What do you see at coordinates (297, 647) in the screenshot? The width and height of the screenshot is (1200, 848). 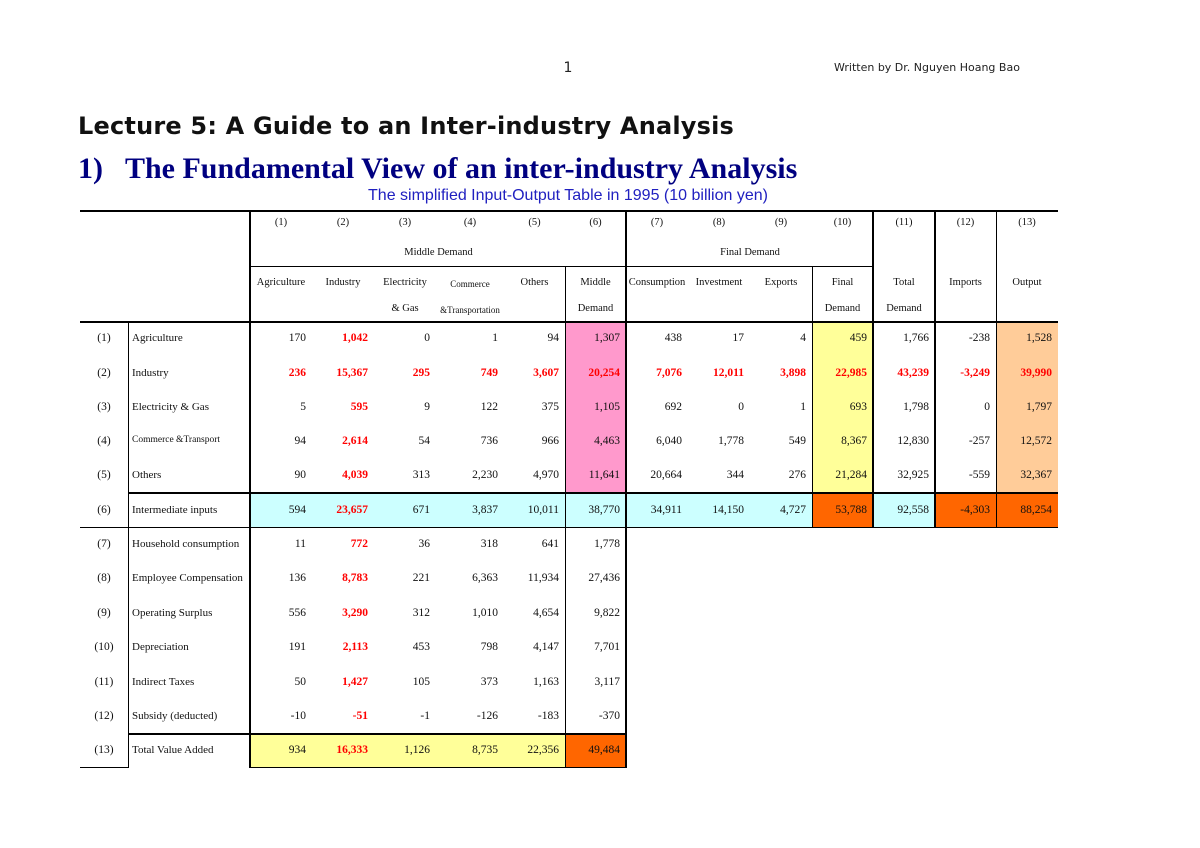 I see `table-cell: 191` at bounding box center [297, 647].